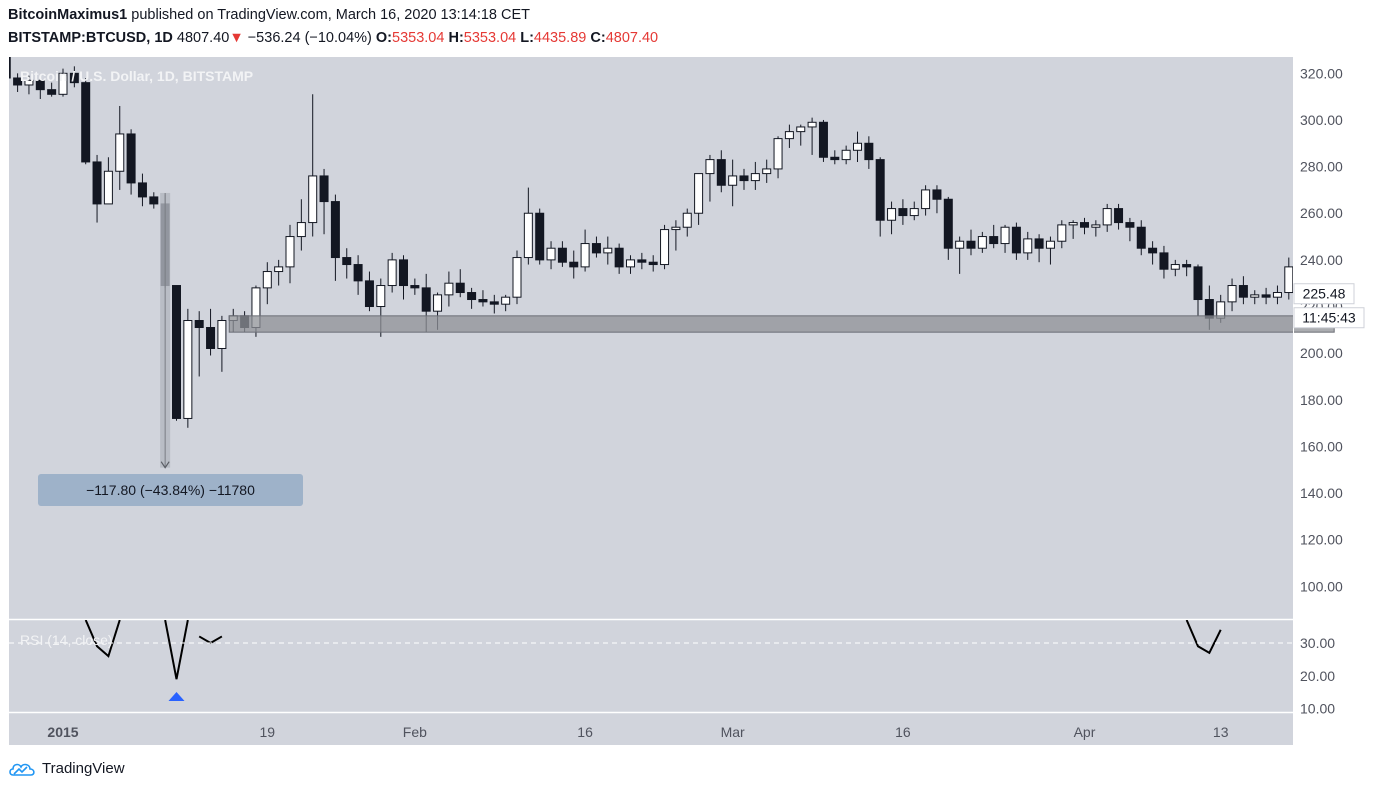  I want to click on y-tick-label: 160.00, so click(1321, 446).